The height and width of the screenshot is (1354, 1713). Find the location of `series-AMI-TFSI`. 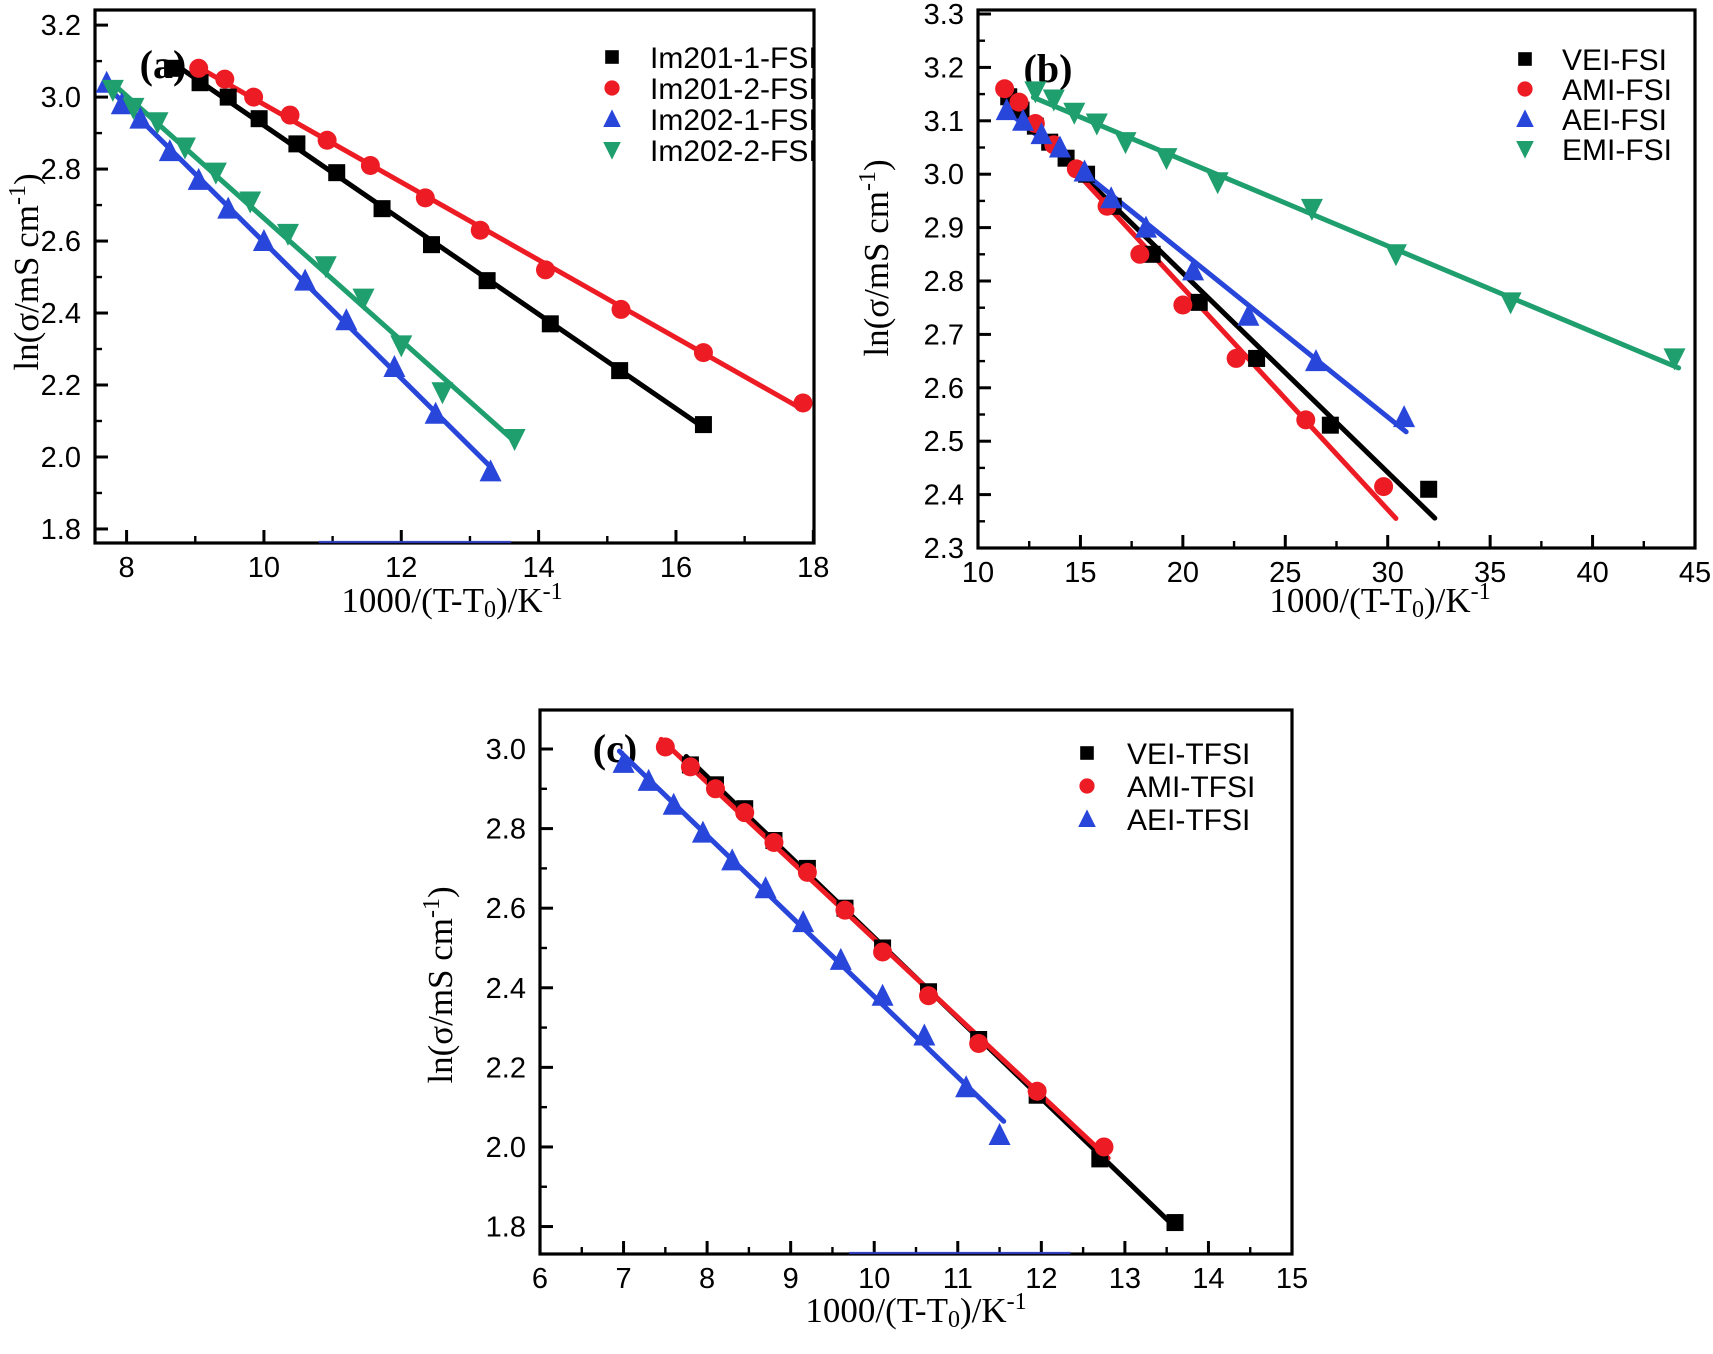

series-AMI-TFSI is located at coordinates (884, 947).